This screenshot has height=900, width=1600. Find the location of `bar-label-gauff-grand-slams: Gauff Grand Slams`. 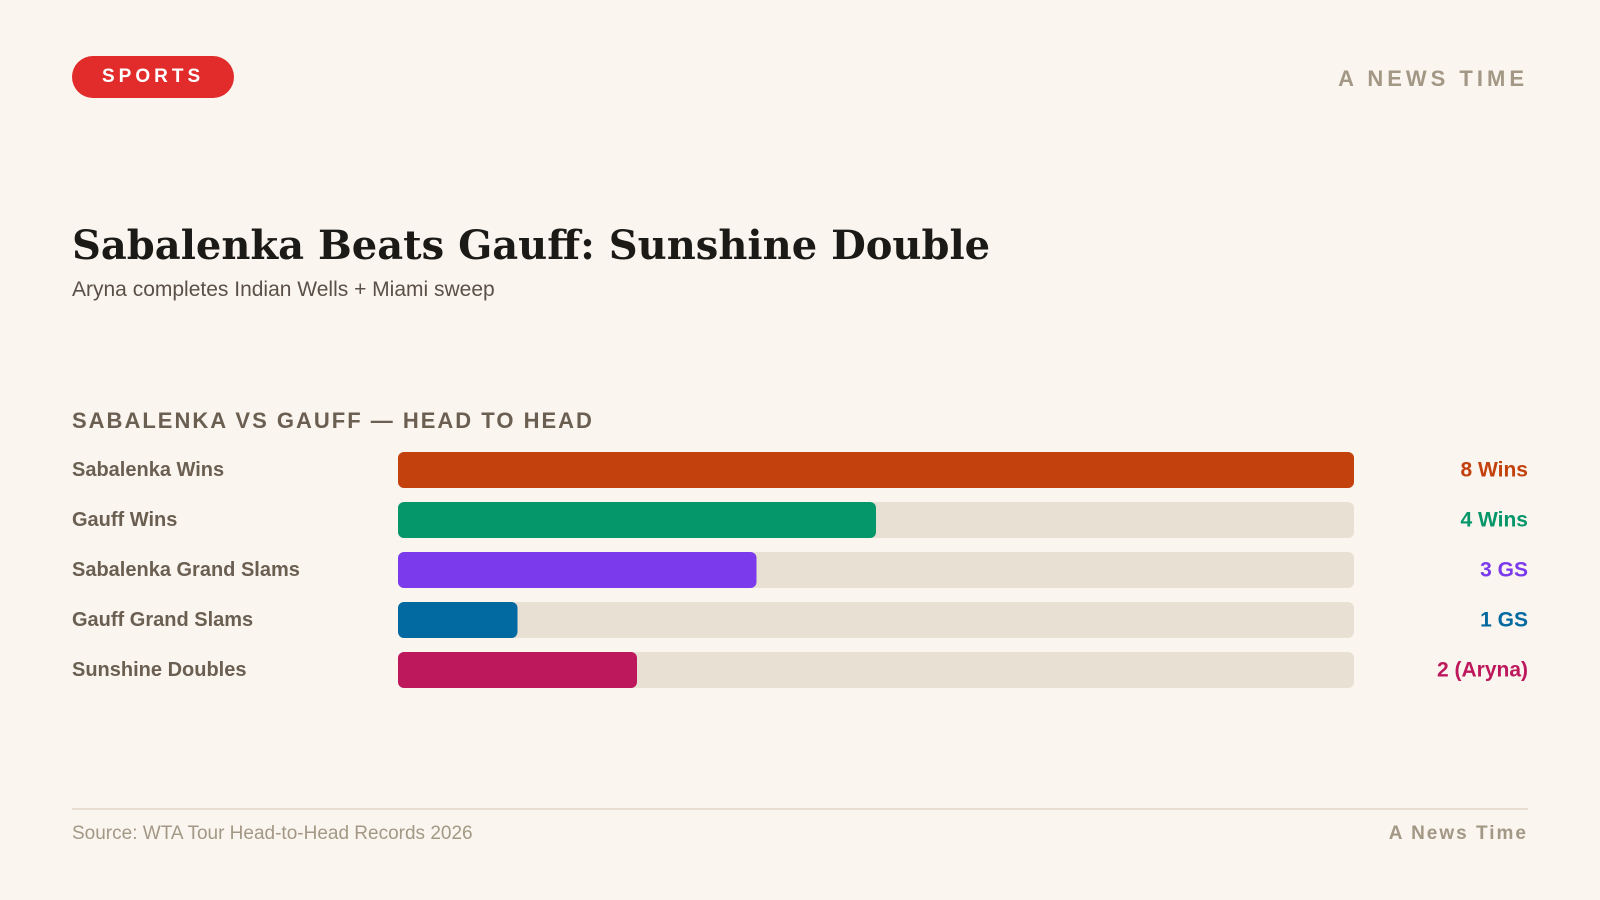

bar-label-gauff-grand-slams: Gauff Grand Slams is located at coordinates (162, 620).